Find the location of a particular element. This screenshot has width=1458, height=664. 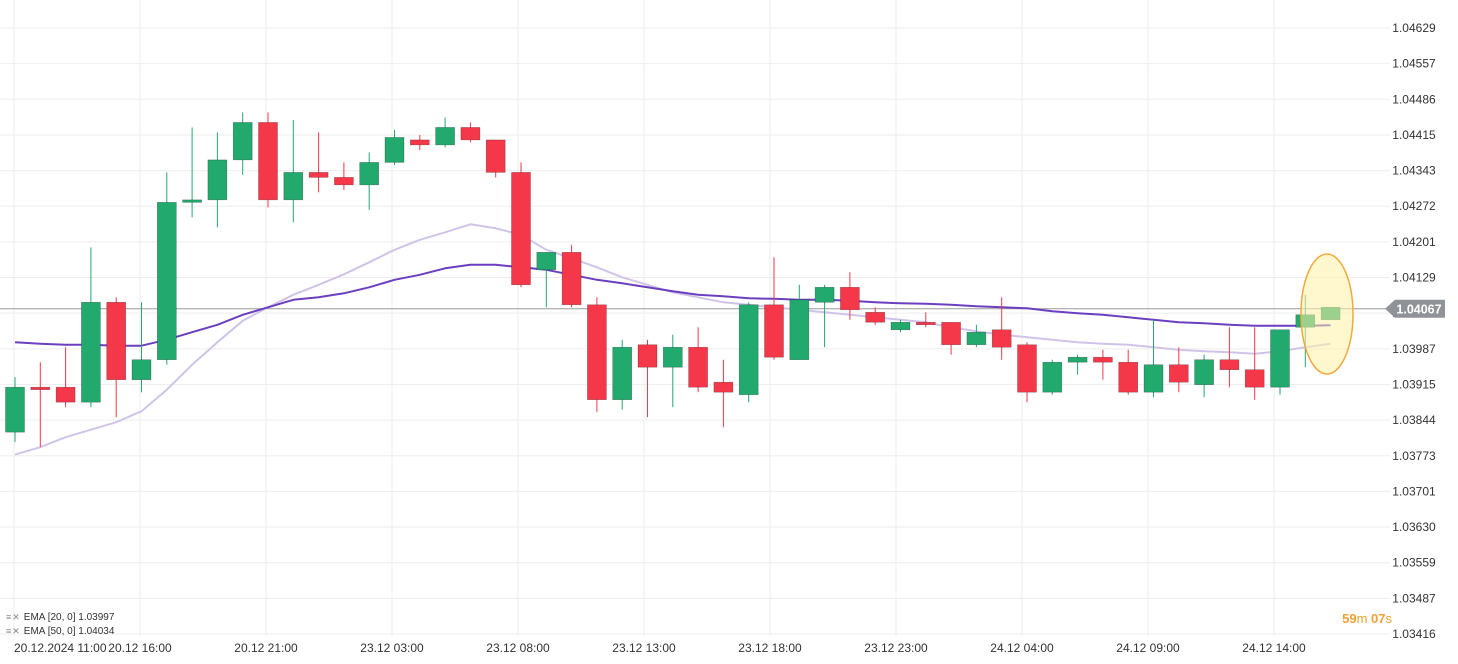

highlight-ellipse is located at coordinates (1327, 314).